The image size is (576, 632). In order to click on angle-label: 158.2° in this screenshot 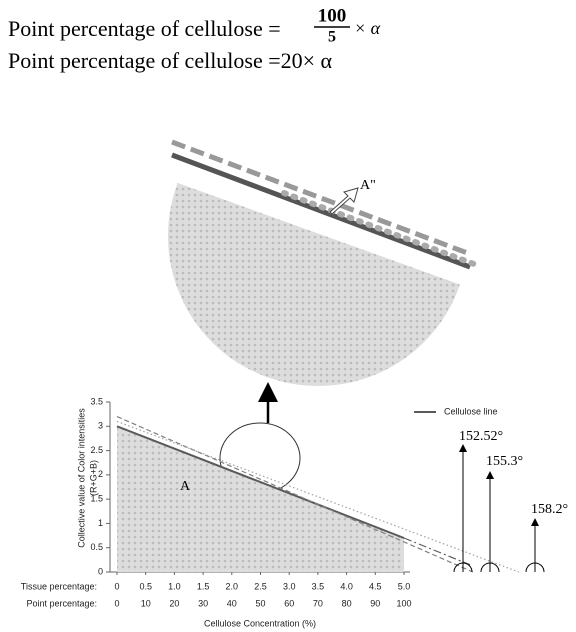, I will do `click(549, 509)`.